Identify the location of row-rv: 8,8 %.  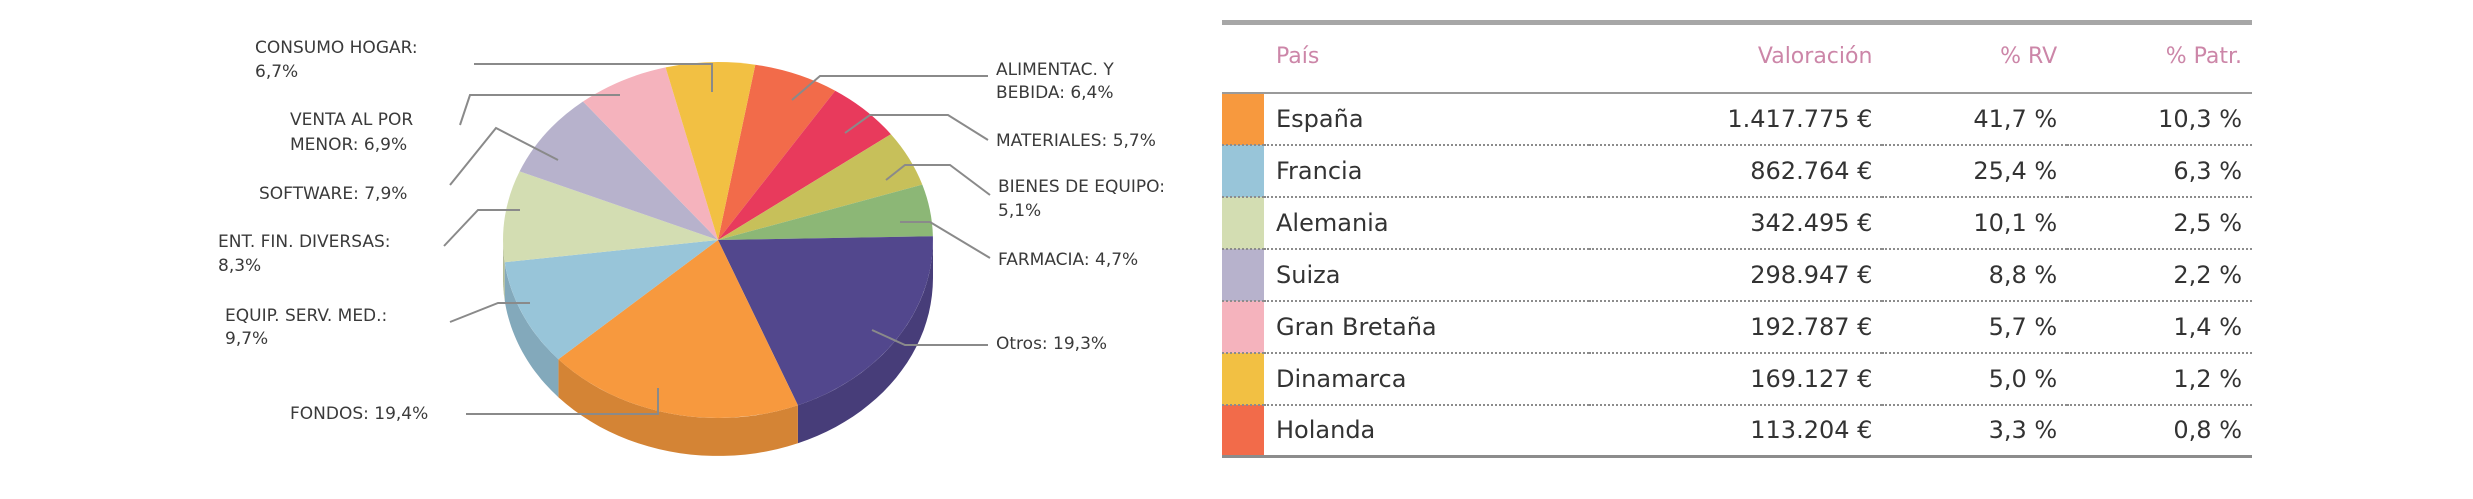
(2023, 274).